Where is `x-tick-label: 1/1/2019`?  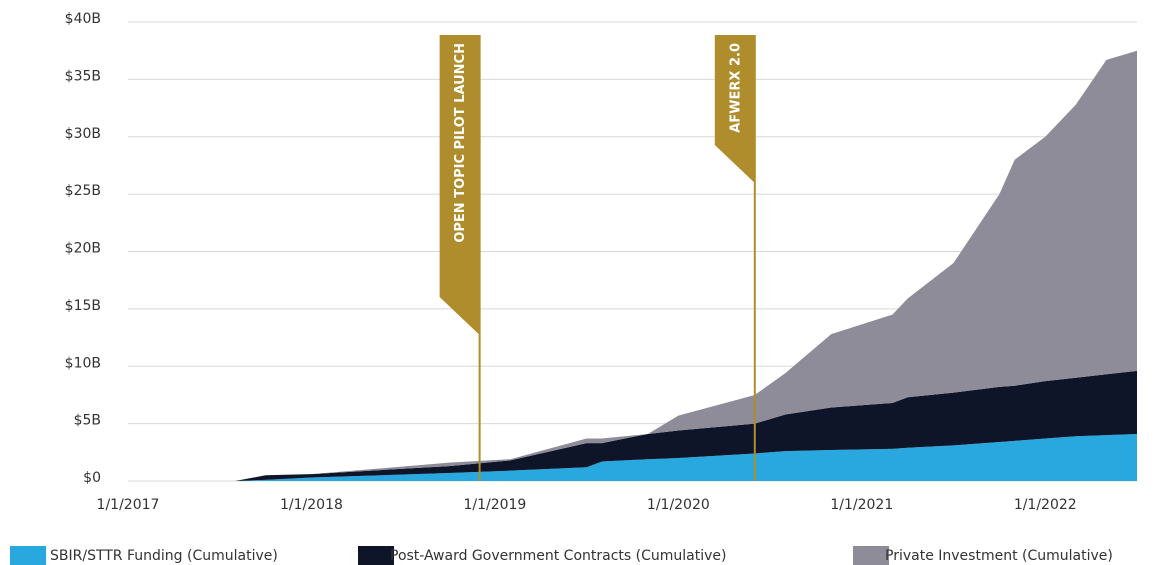
x-tick-label: 1/1/2019 is located at coordinates (494, 505).